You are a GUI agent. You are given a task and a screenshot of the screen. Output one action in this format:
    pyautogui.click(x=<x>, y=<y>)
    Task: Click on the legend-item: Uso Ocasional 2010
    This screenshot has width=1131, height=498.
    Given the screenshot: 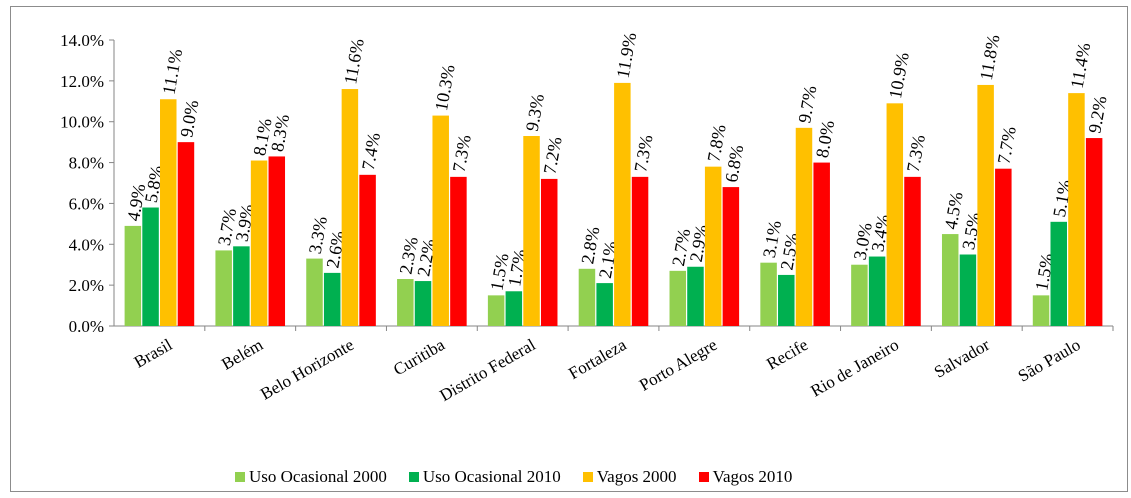 What is the action you would take?
    pyautogui.click(x=484, y=477)
    